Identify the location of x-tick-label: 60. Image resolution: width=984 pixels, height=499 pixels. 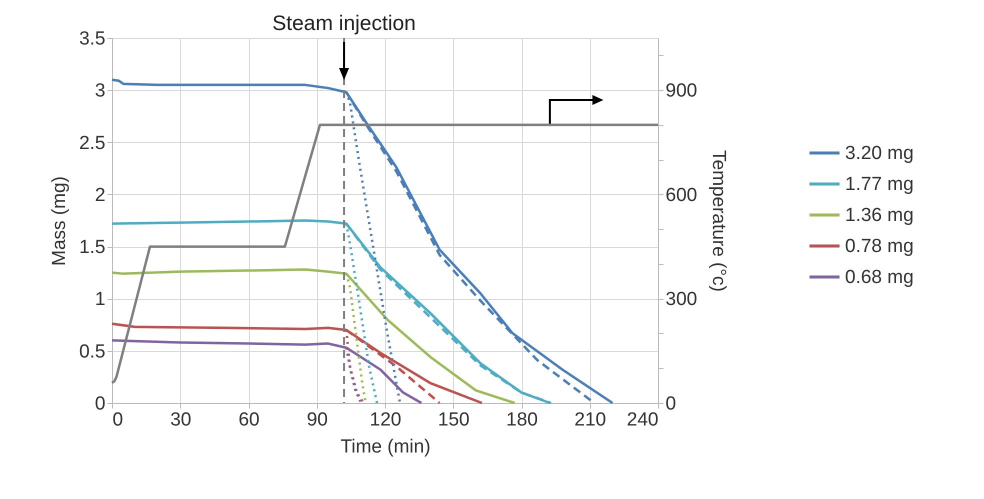
(249, 420).